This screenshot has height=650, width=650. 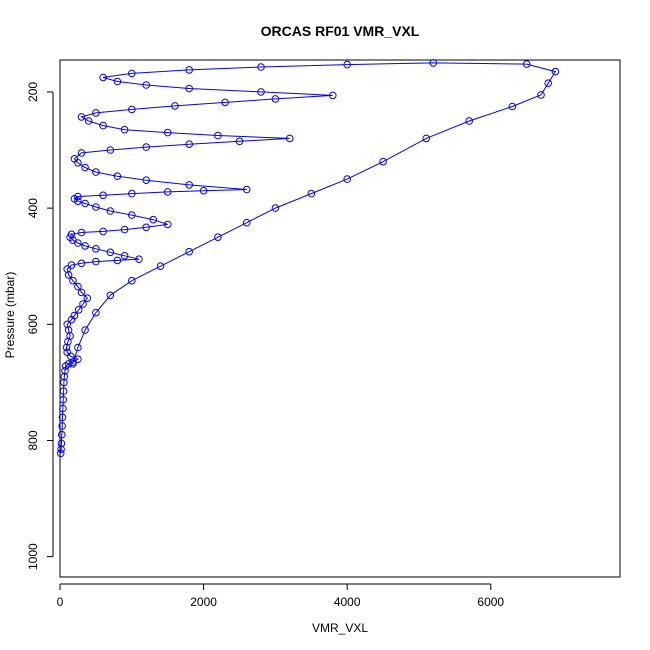 I want to click on y-tick-label: 200, so click(x=33, y=92).